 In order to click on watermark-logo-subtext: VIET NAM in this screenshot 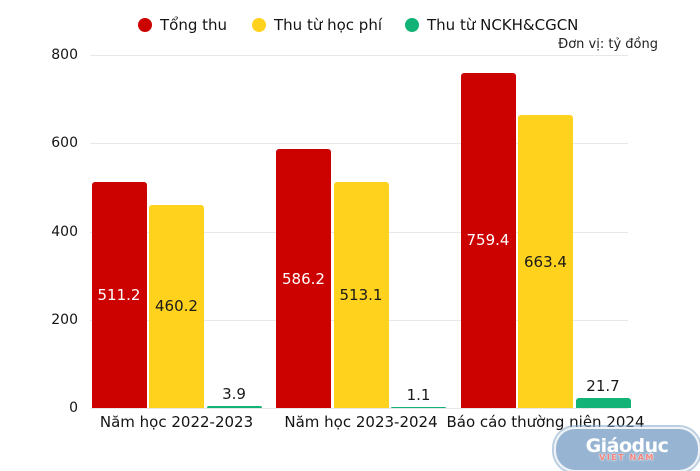, I will do `click(627, 457)`.